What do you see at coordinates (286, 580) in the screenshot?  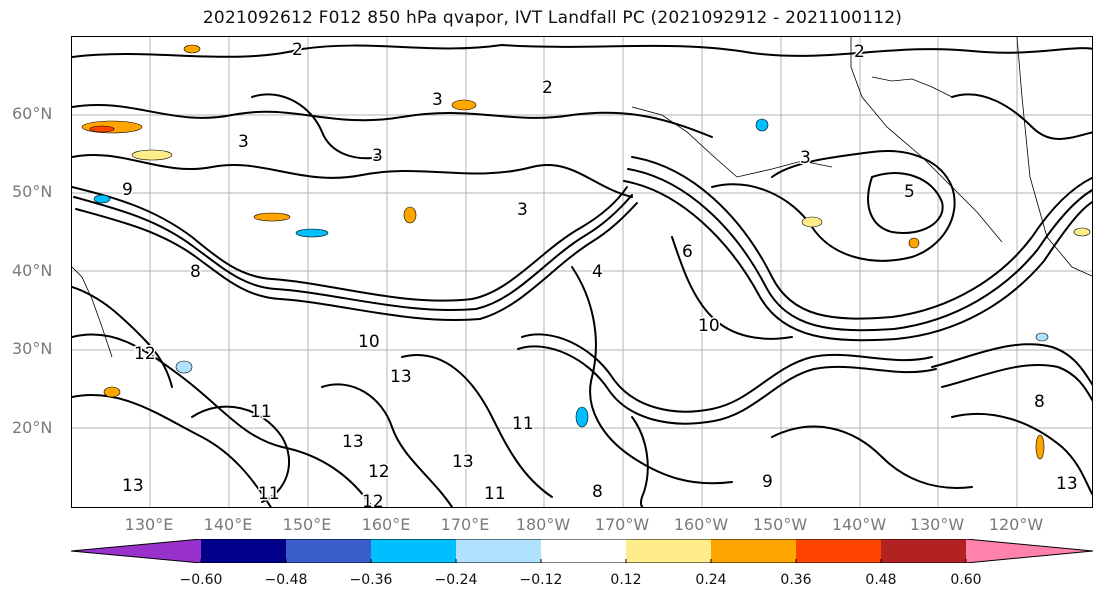 I see `colorbar-tick-label: −0.48` at bounding box center [286, 580].